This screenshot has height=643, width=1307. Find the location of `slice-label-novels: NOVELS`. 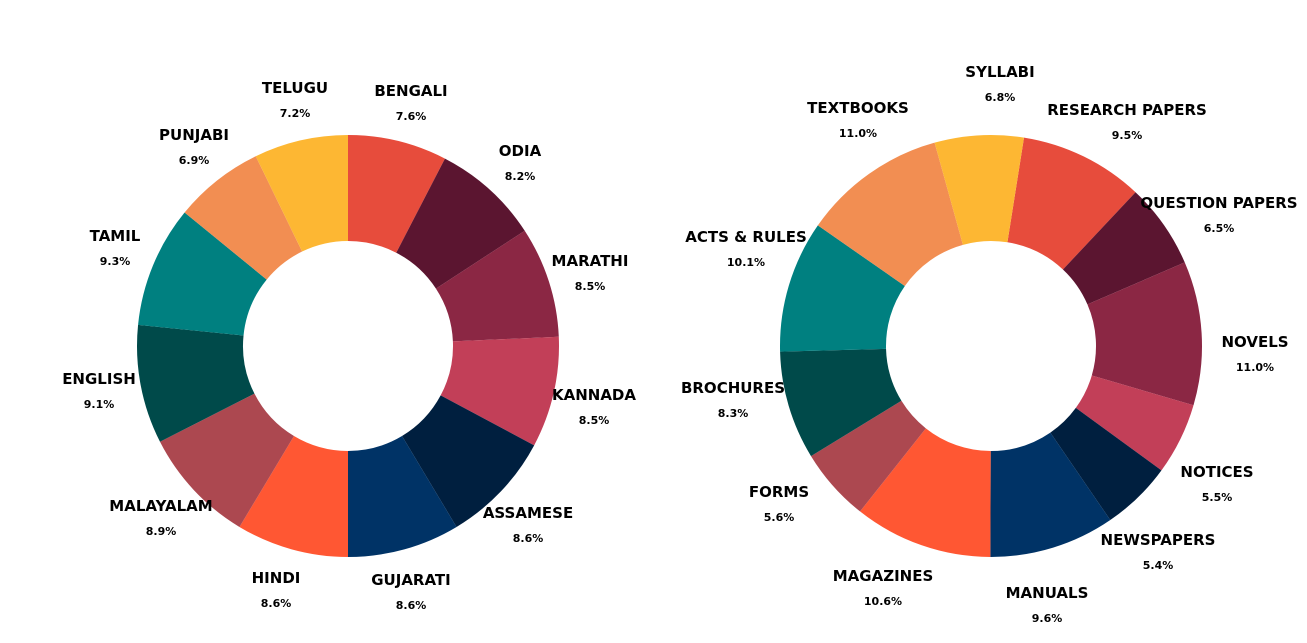

slice-label-novels: NOVELS is located at coordinates (1254, 342).